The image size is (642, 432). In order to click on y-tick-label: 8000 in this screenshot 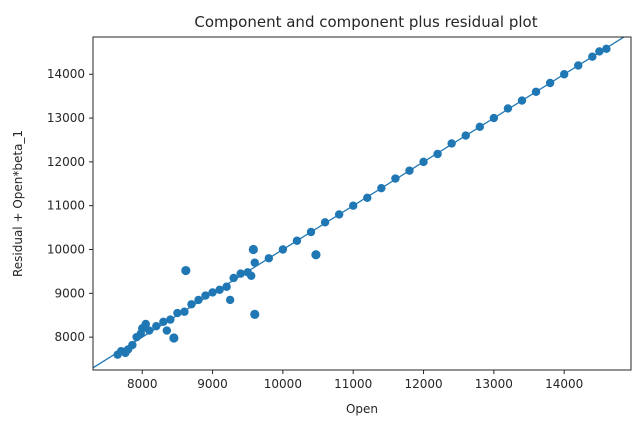, I will do `click(69, 337)`.